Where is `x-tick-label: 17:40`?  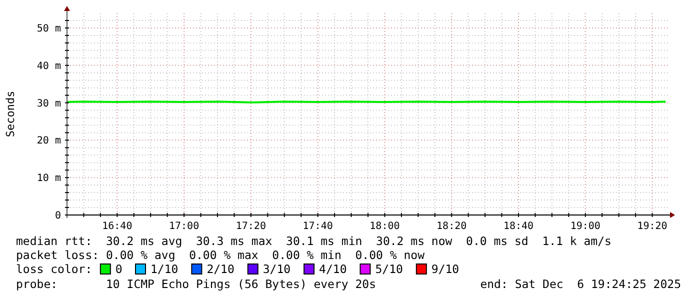
x-tick-label: 17:40 is located at coordinates (317, 226).